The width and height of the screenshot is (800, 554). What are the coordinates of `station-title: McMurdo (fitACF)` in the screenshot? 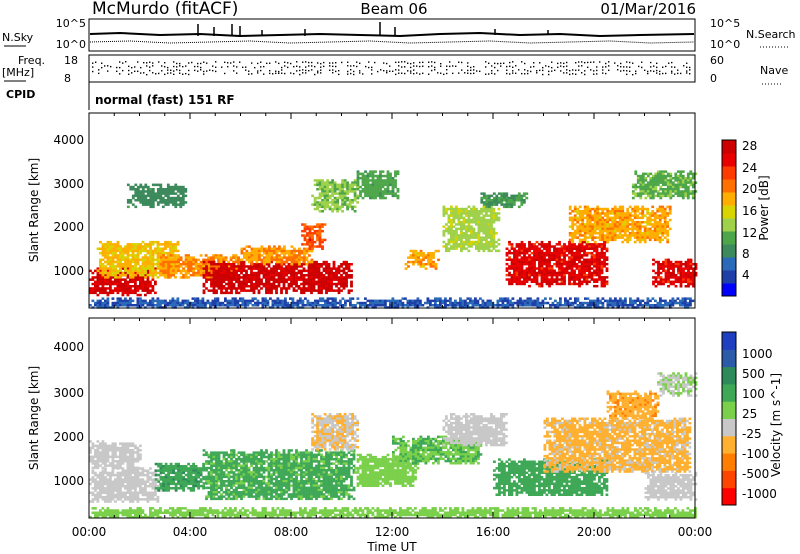 It's located at (165, 9).